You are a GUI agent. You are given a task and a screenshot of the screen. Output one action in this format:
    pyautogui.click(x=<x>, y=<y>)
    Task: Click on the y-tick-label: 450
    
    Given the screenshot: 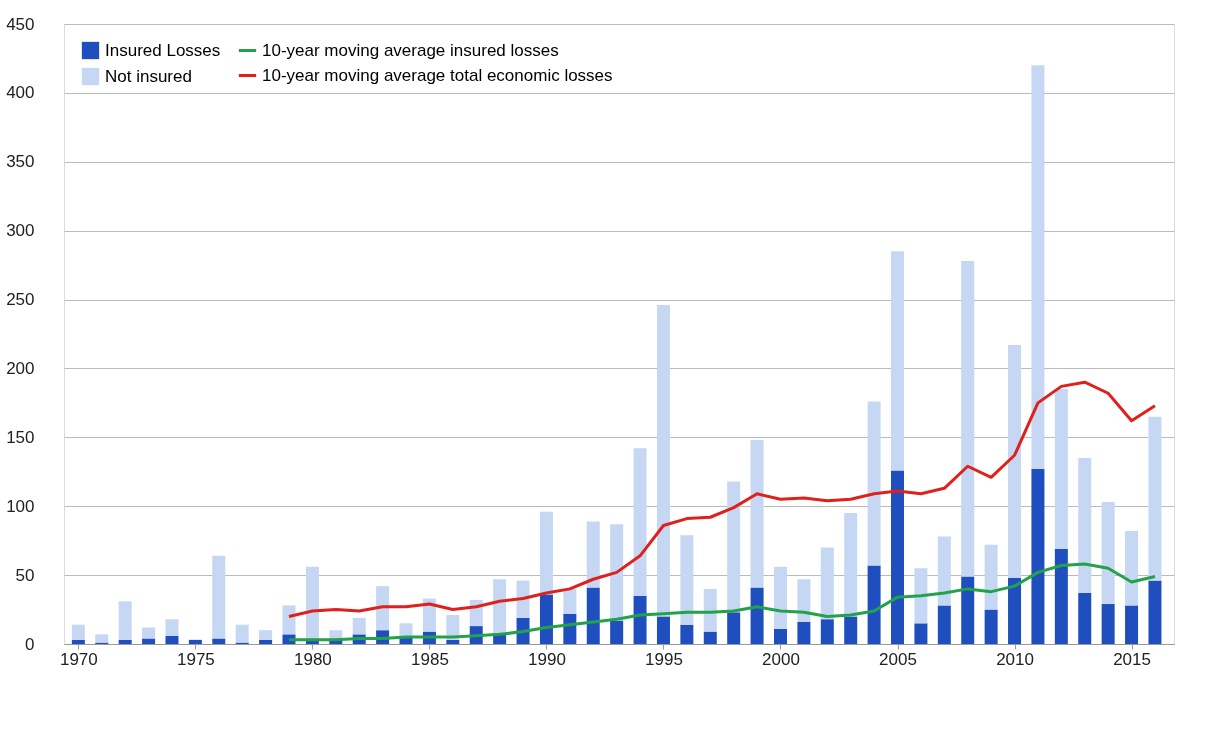 What is the action you would take?
    pyautogui.click(x=20, y=24)
    